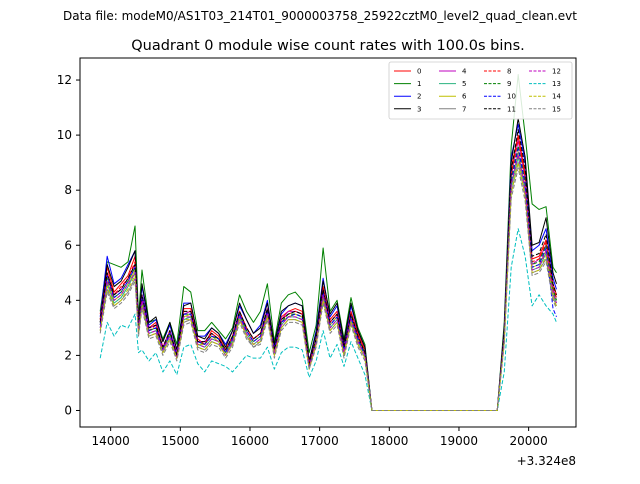  What do you see at coordinates (556, 97) in the screenshot?
I see `legend-label-14: 14` at bounding box center [556, 97].